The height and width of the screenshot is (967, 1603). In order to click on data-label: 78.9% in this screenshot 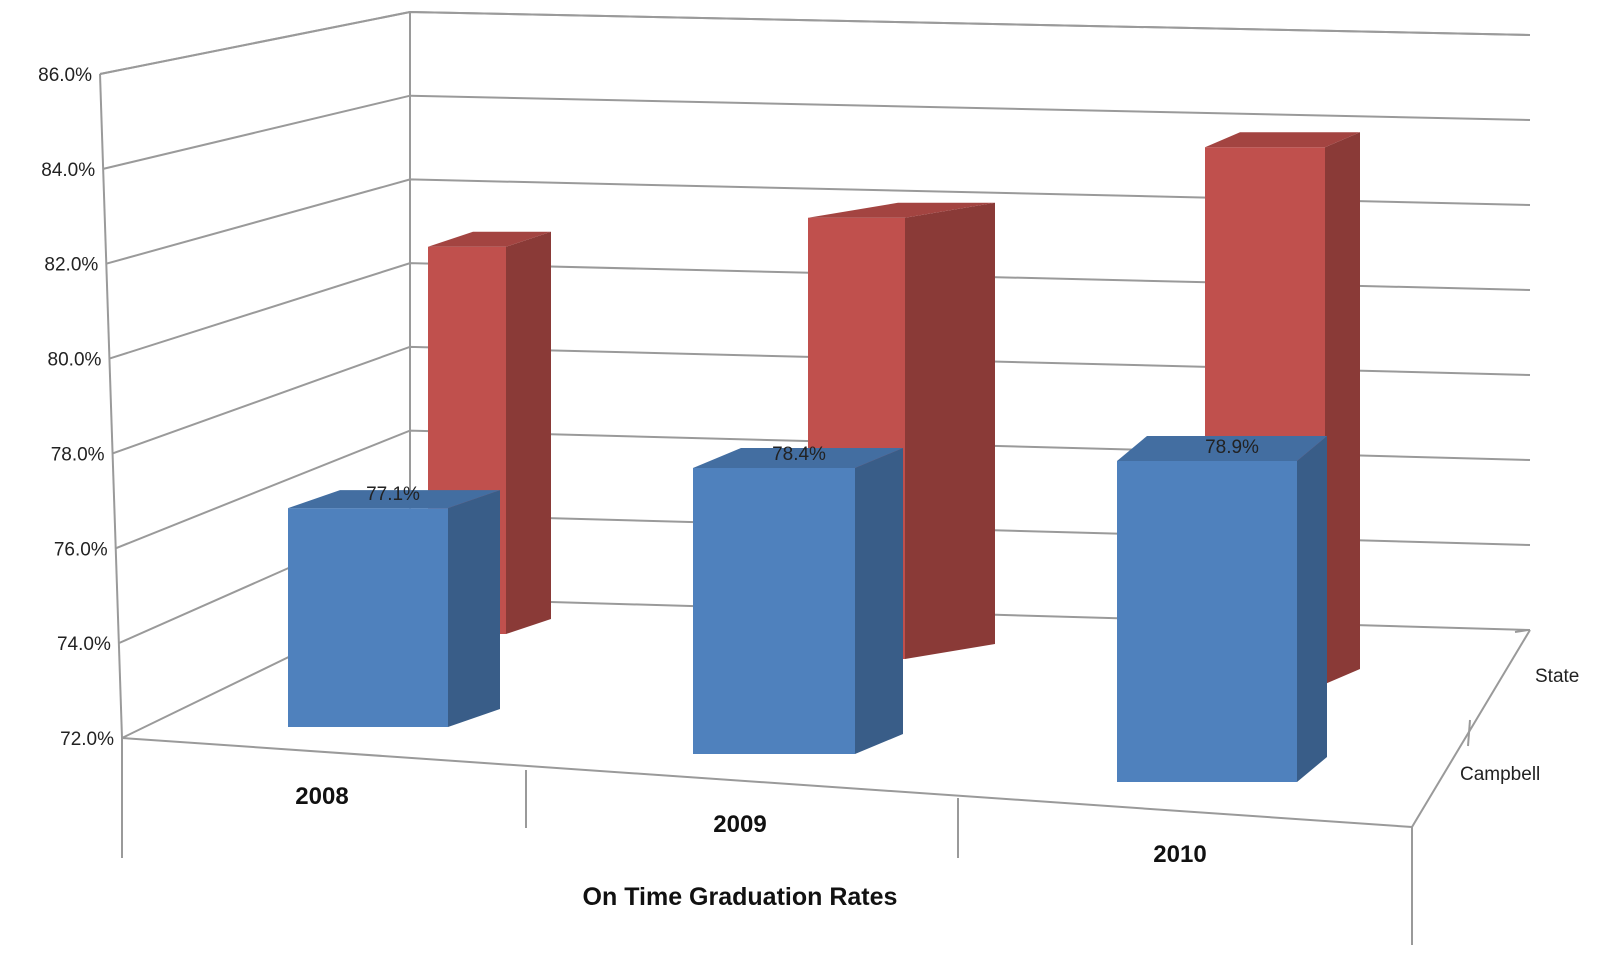, I will do `click(1232, 447)`.